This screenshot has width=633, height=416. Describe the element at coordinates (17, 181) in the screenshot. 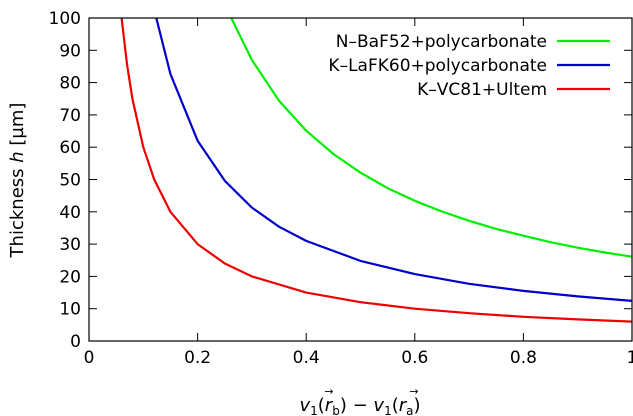

I see `y-axis-title: Thickness h [µm]` at that location.